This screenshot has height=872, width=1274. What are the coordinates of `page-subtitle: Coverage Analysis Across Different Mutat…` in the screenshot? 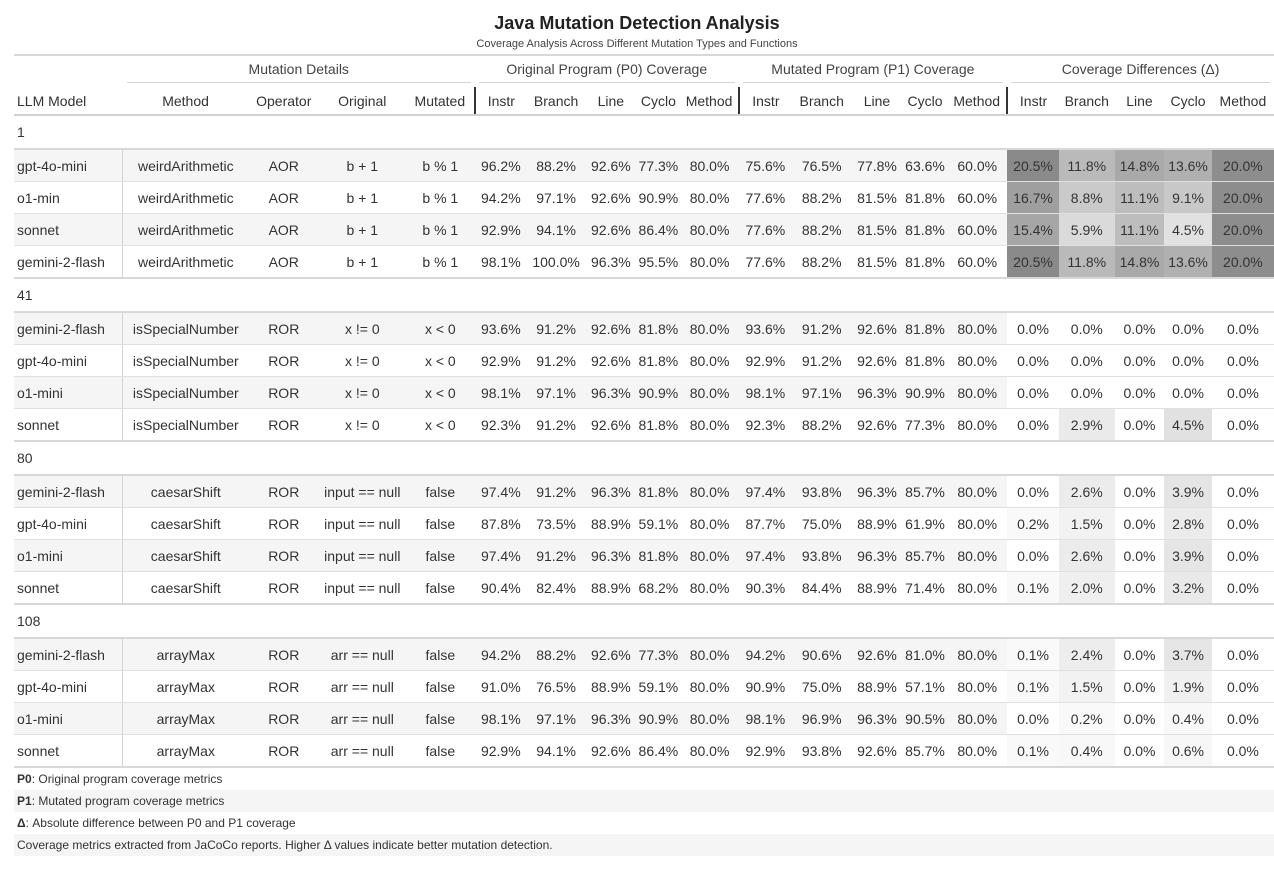 It's located at (637, 44).